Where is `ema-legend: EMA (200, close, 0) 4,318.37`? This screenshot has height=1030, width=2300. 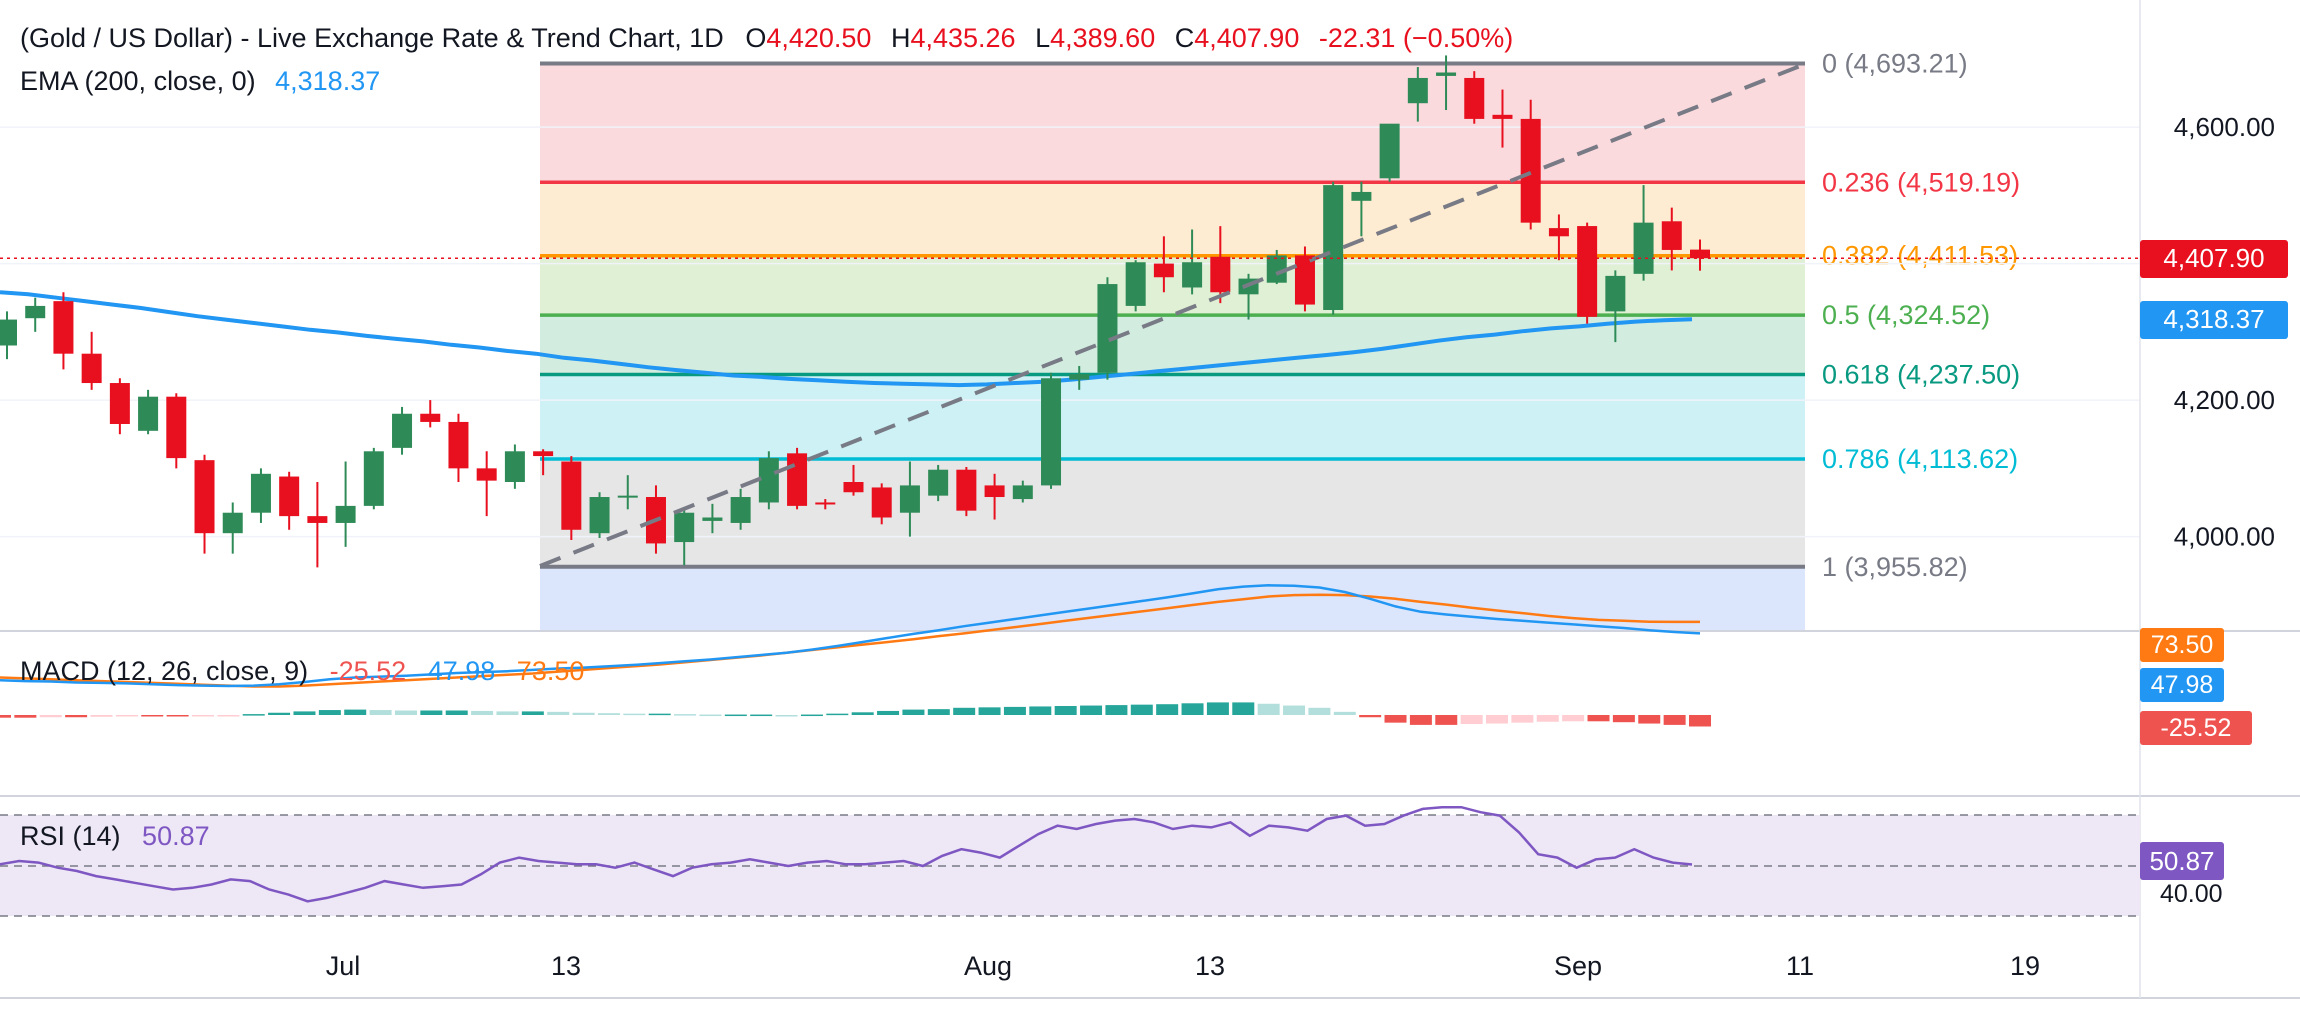
ema-legend: EMA (200, close, 0) 4,318.37 is located at coordinates (200, 81).